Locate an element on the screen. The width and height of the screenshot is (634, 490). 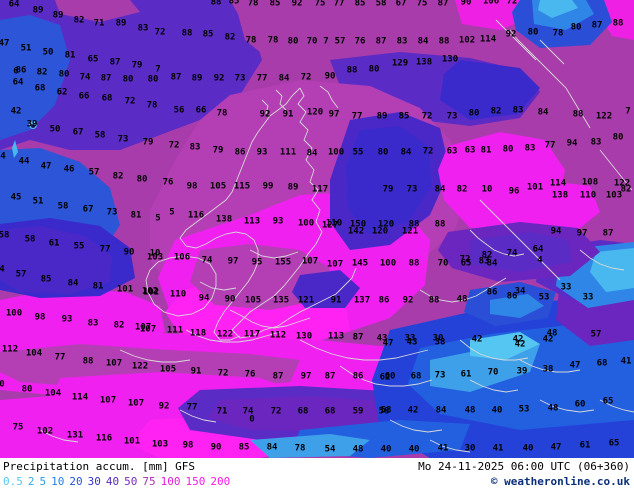
purple-channel-core is located at coordinates (300, 414).